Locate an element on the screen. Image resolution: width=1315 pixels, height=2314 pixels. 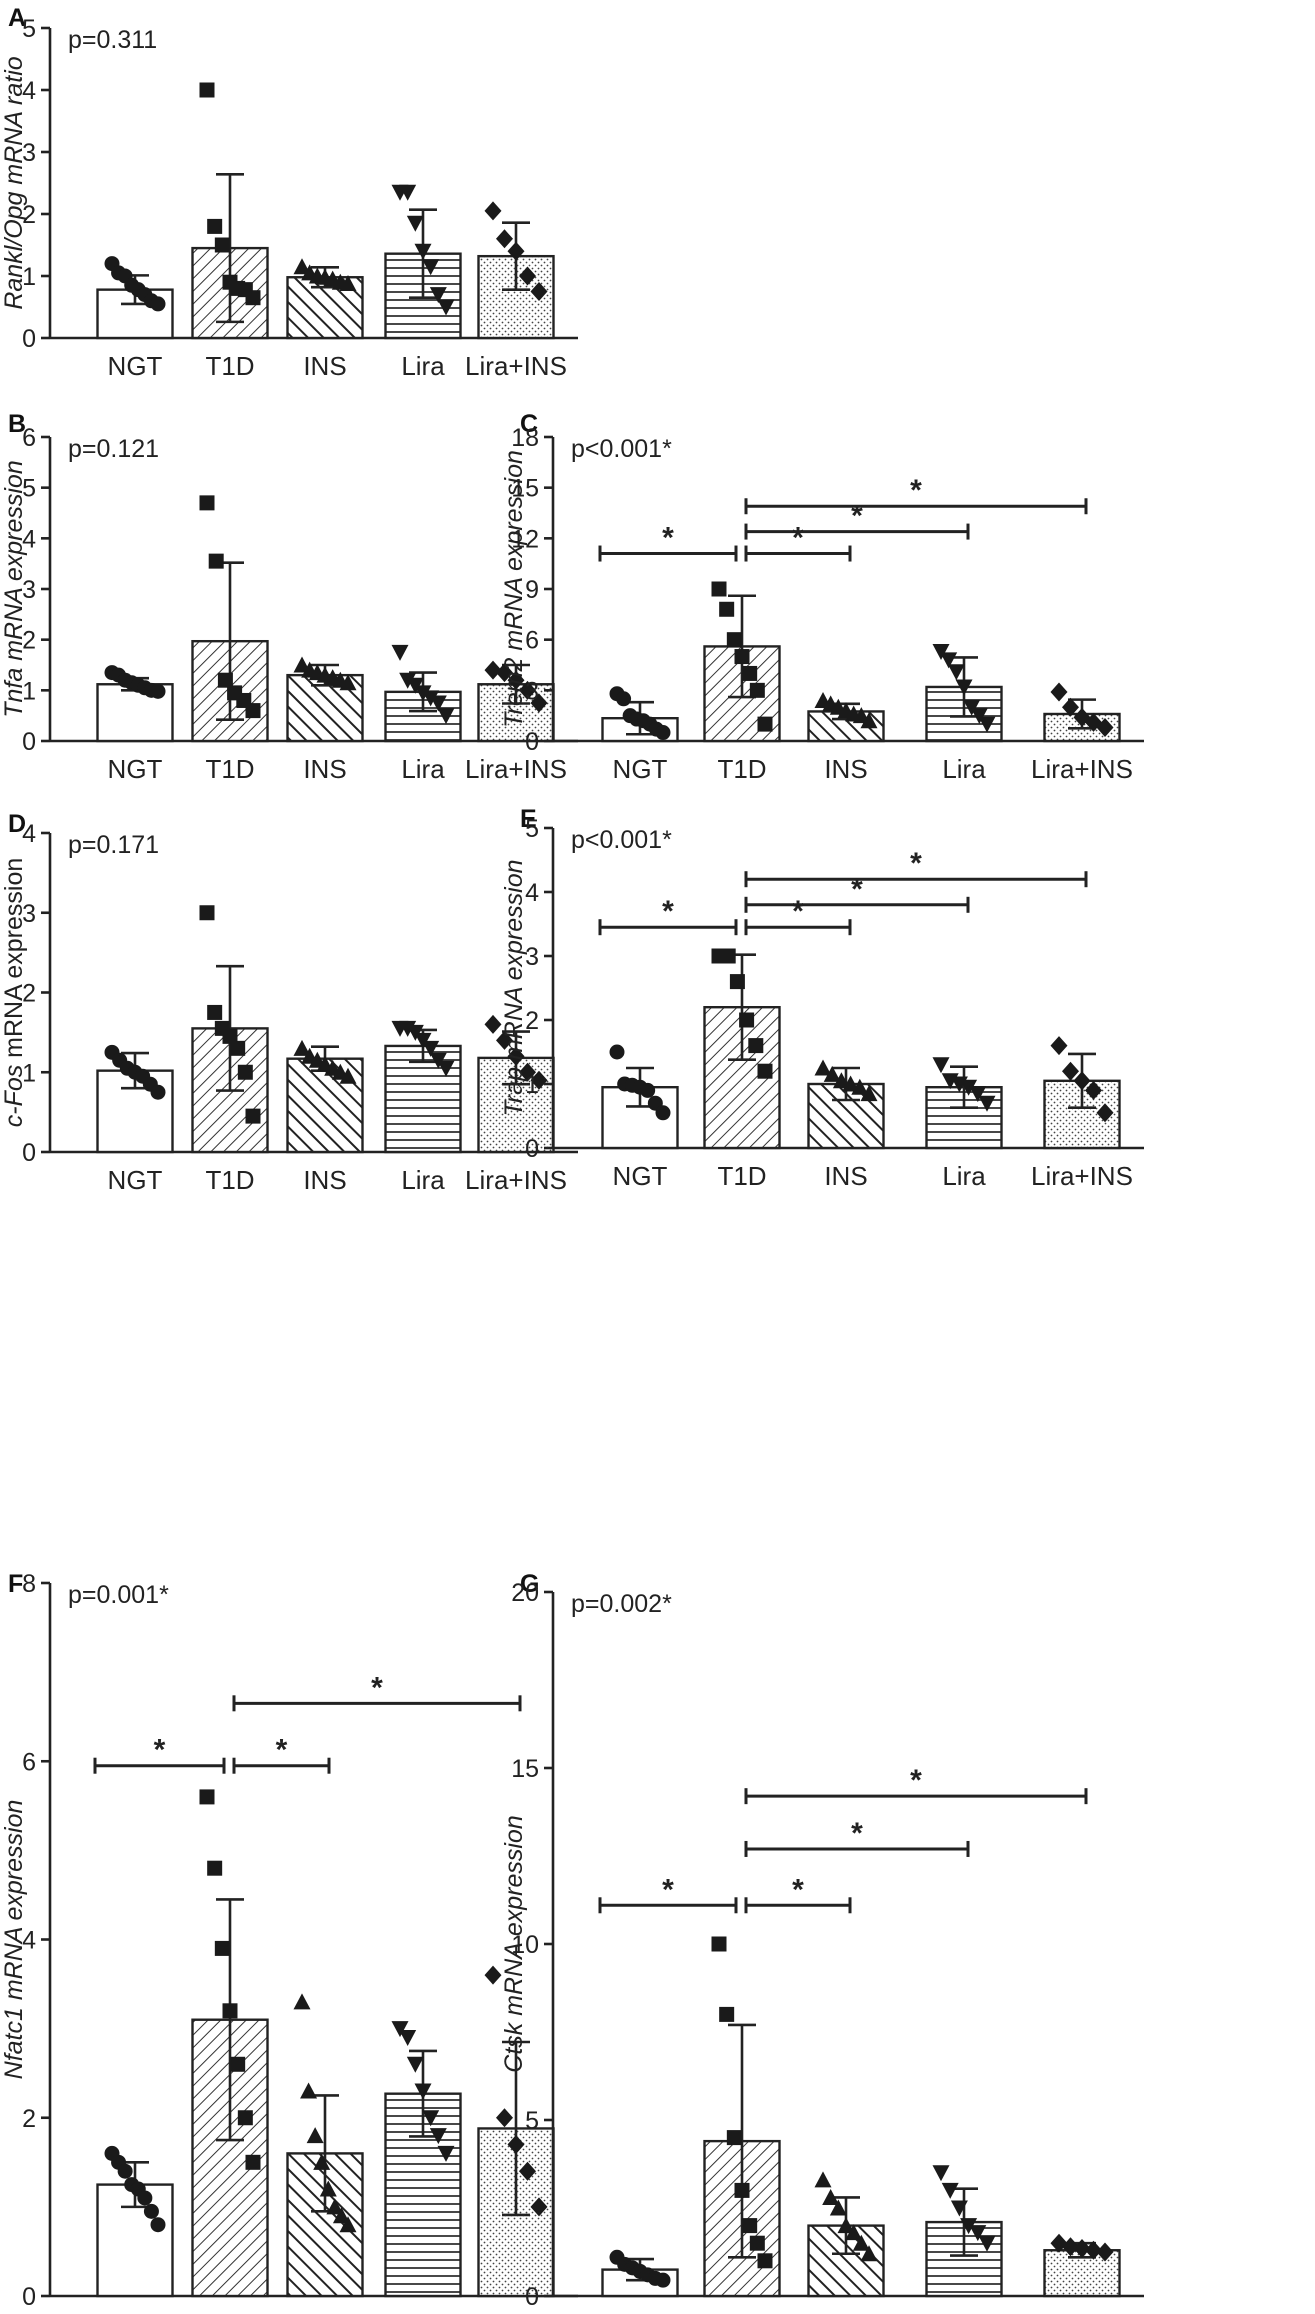
panel-label: A is located at coordinates (17, 18).